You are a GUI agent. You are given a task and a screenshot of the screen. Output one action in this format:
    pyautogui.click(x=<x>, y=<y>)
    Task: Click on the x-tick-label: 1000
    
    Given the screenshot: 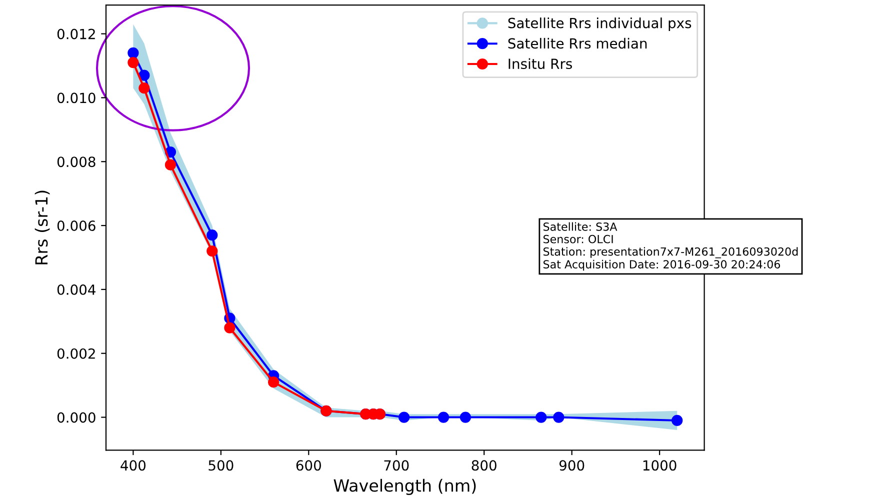 What is the action you would take?
    pyautogui.click(x=659, y=465)
    